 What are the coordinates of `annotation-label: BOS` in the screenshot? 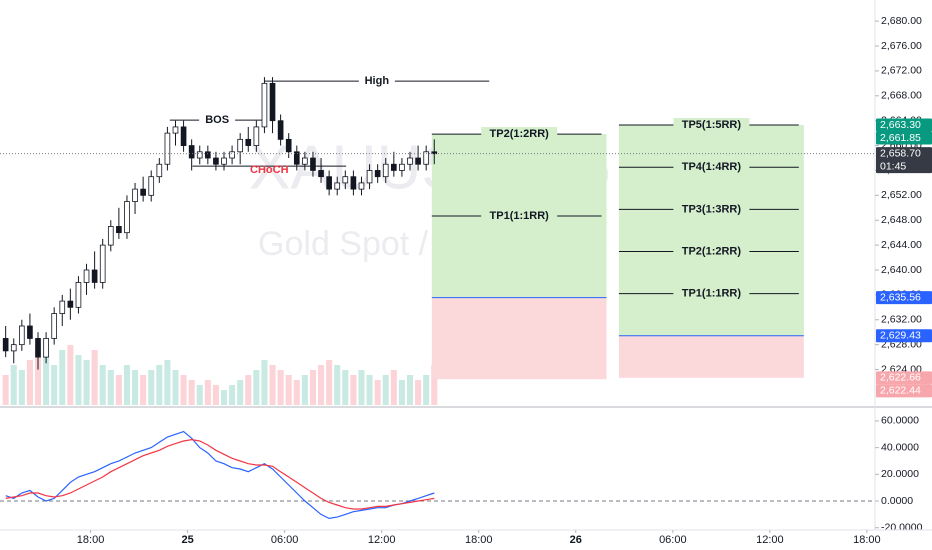 It's located at (217, 120).